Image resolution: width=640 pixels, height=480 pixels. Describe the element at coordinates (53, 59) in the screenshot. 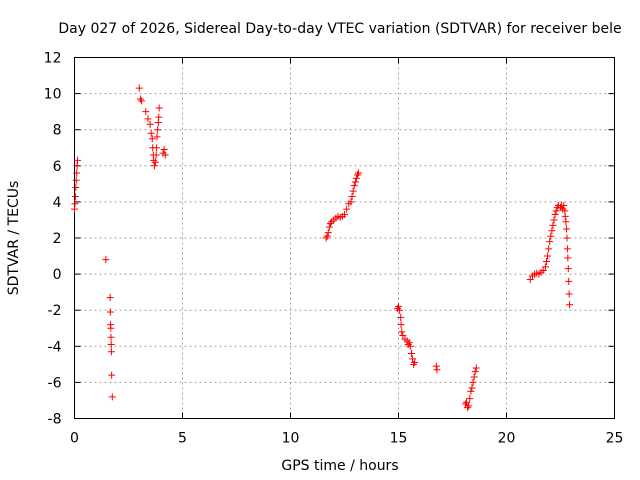

I see `y-tick-label: 12` at that location.